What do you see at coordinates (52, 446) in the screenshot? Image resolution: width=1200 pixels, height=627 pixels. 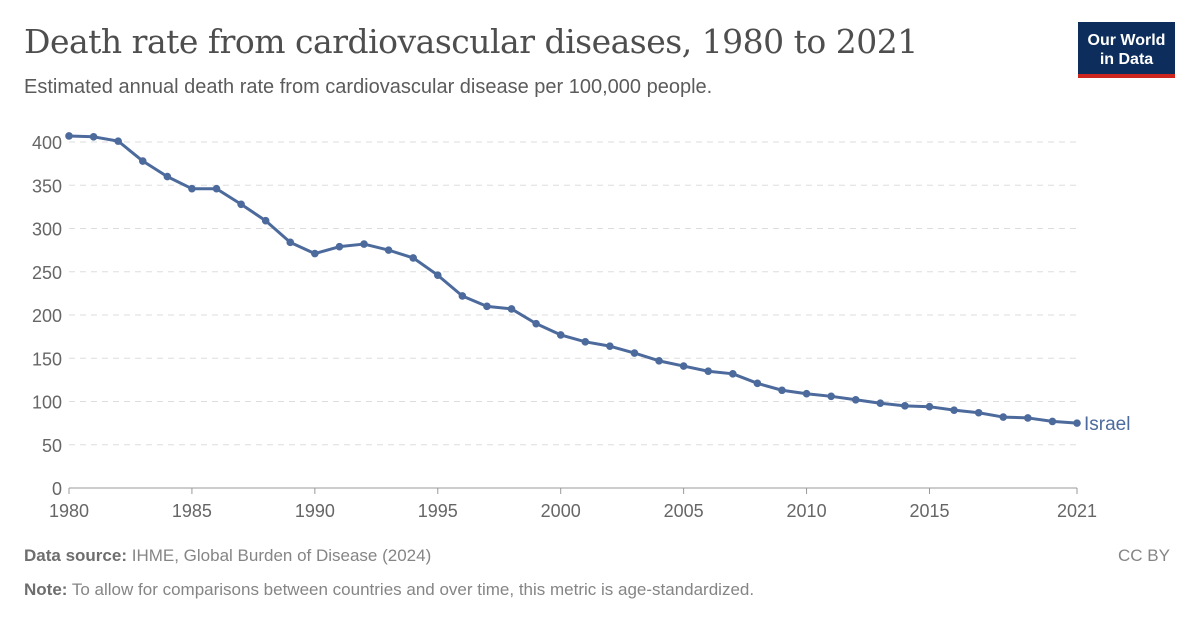 I see `y-tick-label: 50` at bounding box center [52, 446].